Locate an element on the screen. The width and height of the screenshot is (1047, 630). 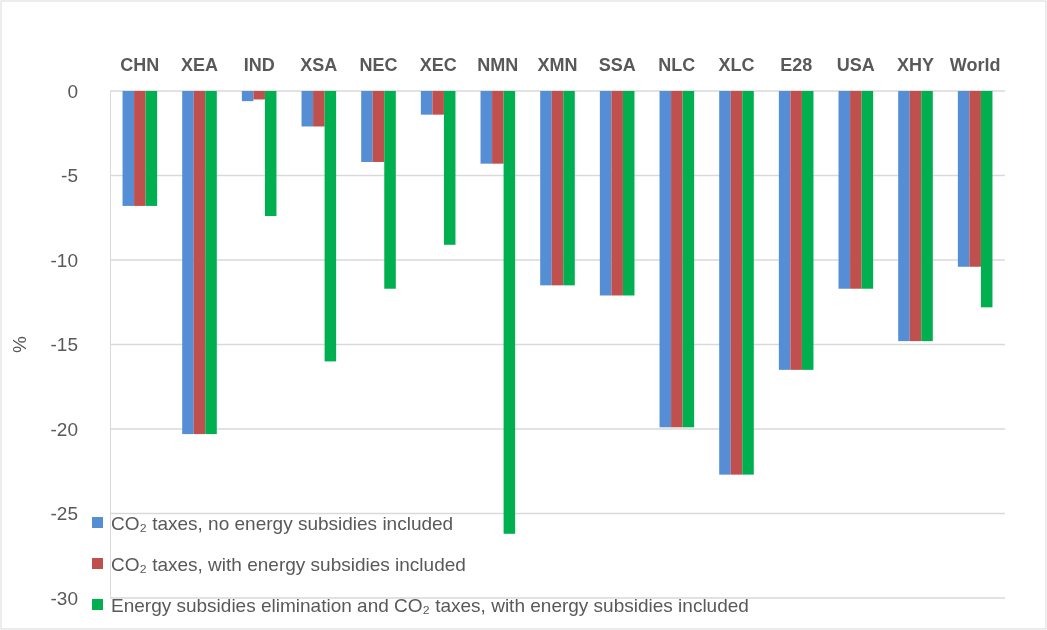
x-tick-label: XLC is located at coordinates (736, 65).